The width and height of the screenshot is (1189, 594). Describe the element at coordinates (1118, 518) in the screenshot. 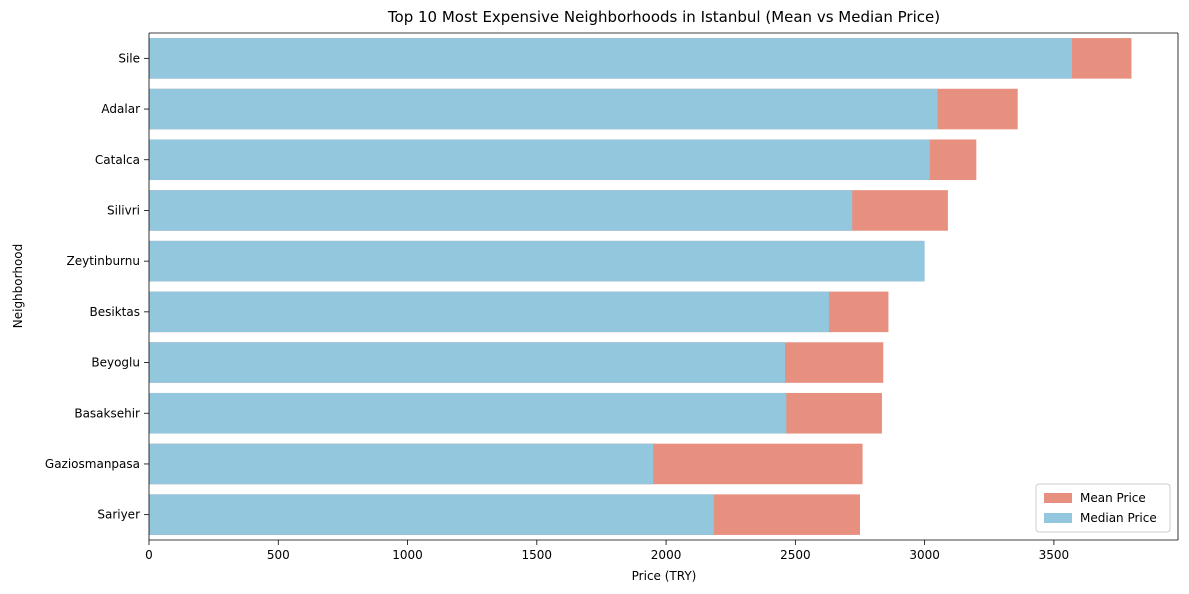

I see `legend-label-1: Median Price` at that location.